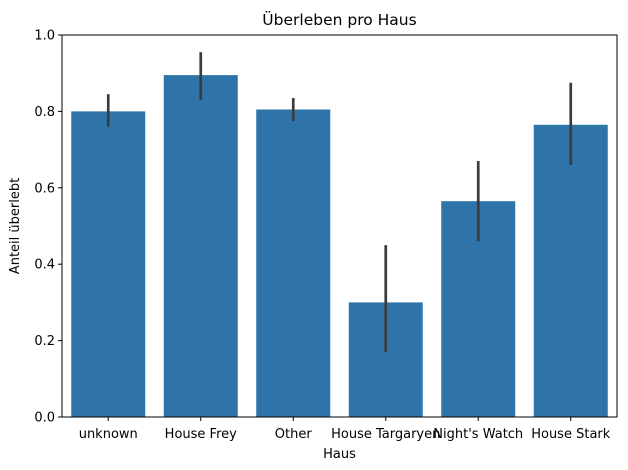 The height and width of the screenshot is (470, 628). What do you see at coordinates (385, 434) in the screenshot?
I see `x-tick-label-3: House Targaryen` at bounding box center [385, 434].